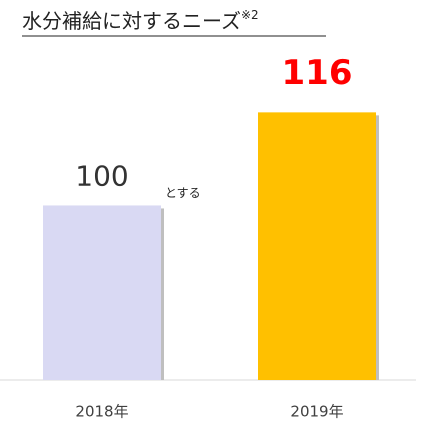 The width and height of the screenshot is (421, 447). What do you see at coordinates (183, 193) in the screenshot?
I see `annotation: とする` at bounding box center [183, 193].